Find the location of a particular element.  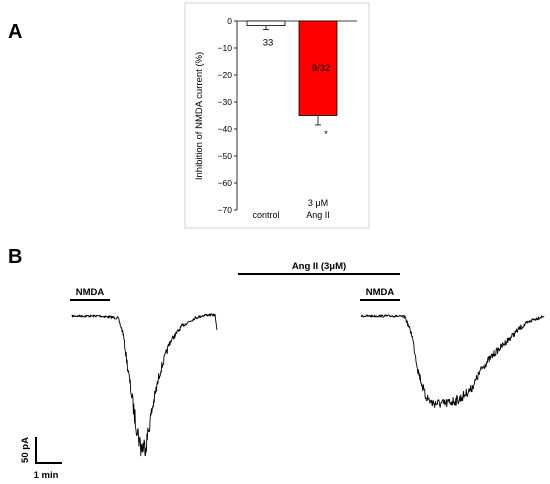

nmda-label-1: NMDA is located at coordinates (90, 292).